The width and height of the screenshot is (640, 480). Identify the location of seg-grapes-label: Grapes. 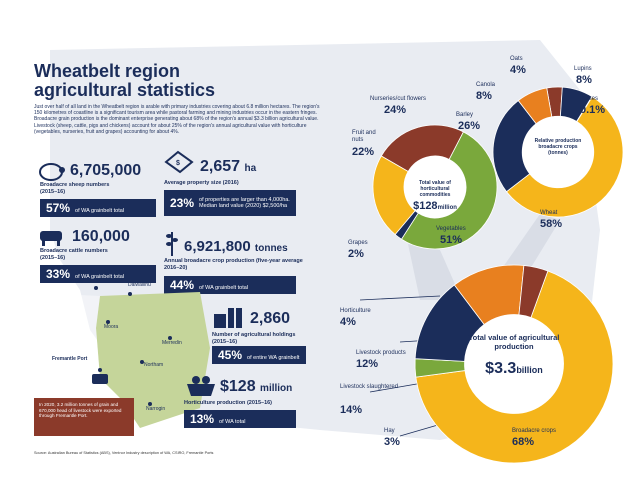
(358, 243).